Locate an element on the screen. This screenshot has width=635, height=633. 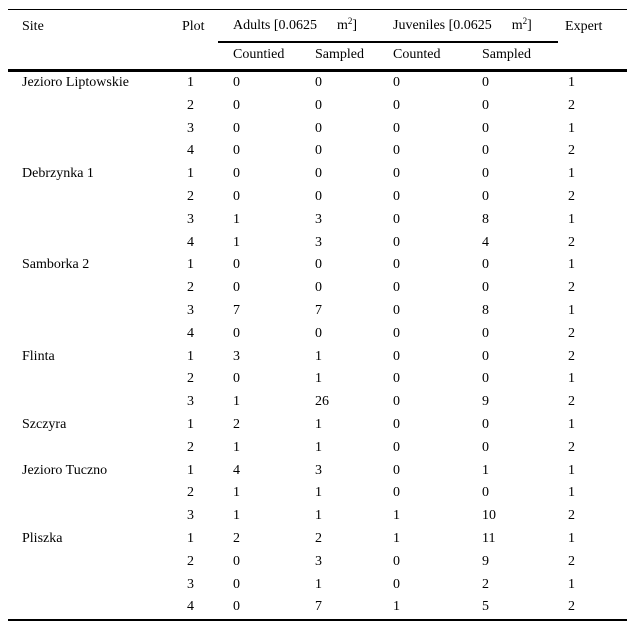
subheader-juveniles-sampled: Sampled is located at coordinates (524, 56).